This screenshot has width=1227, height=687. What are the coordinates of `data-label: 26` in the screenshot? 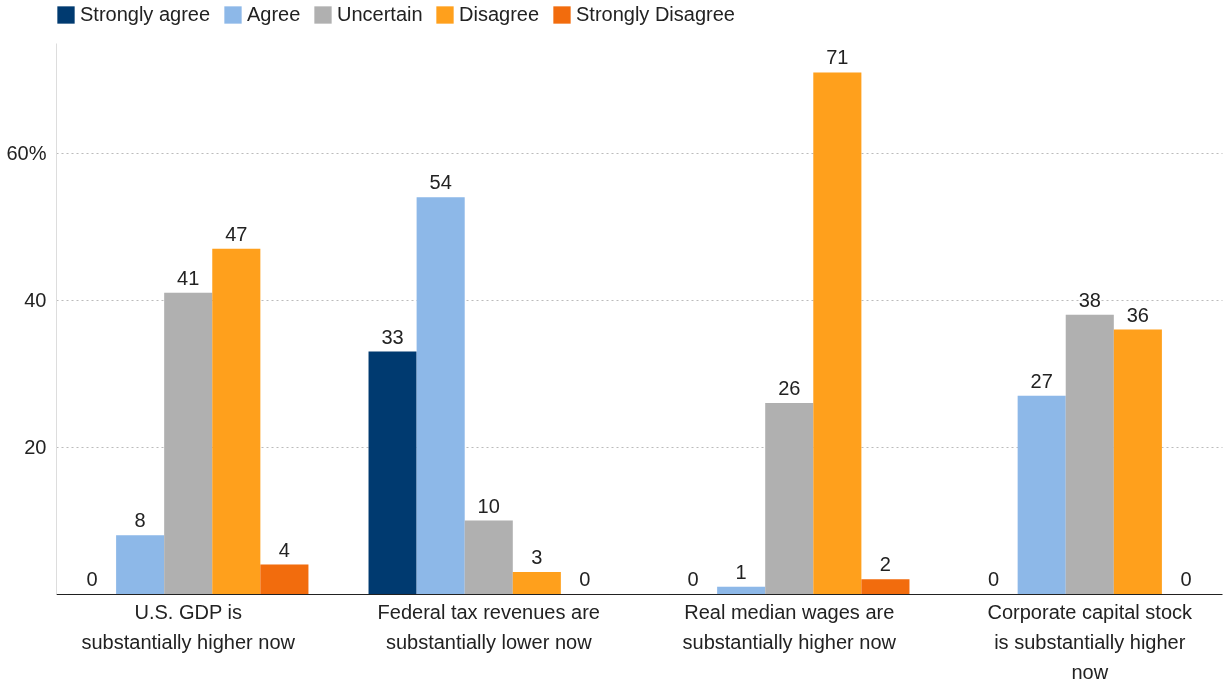 It's located at (789, 387).